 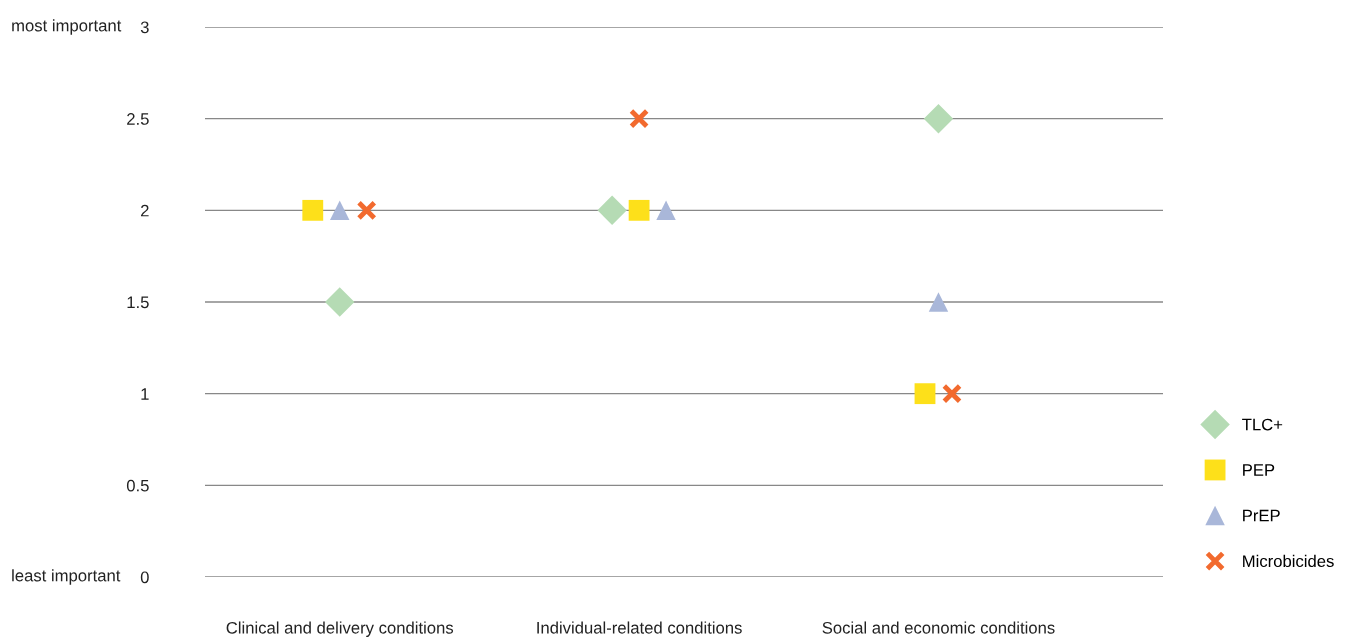 I want to click on y-tick-label: 1.5, so click(x=138, y=302).